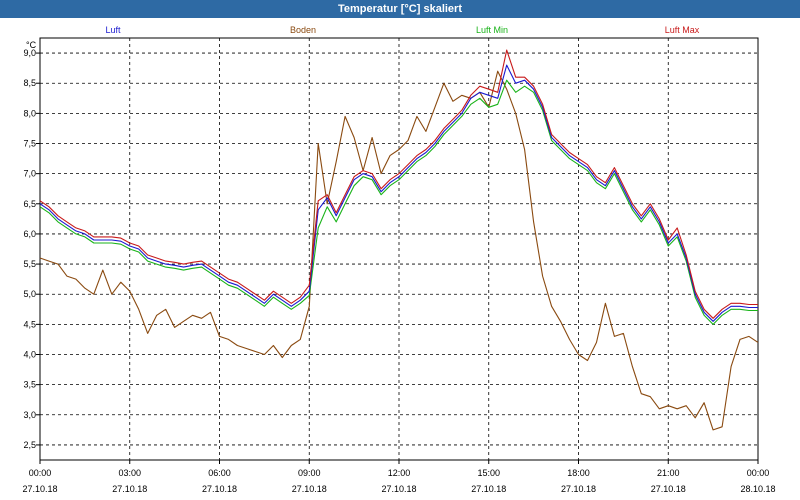 Image resolution: width=800 pixels, height=500 pixels. What do you see at coordinates (29, 385) in the screenshot?
I see `y-tick-label: 3,5` at bounding box center [29, 385].